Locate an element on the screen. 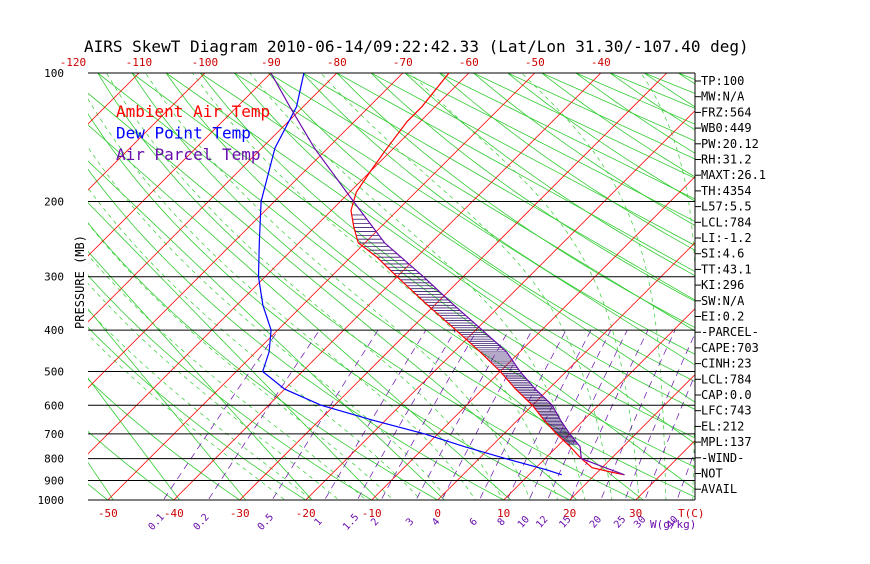  top-temp-tick-label: -50 is located at coordinates (535, 62).